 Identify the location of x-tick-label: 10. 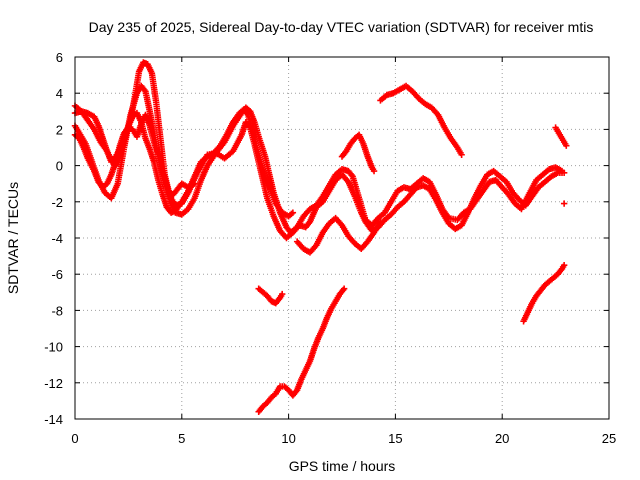
(288, 438).